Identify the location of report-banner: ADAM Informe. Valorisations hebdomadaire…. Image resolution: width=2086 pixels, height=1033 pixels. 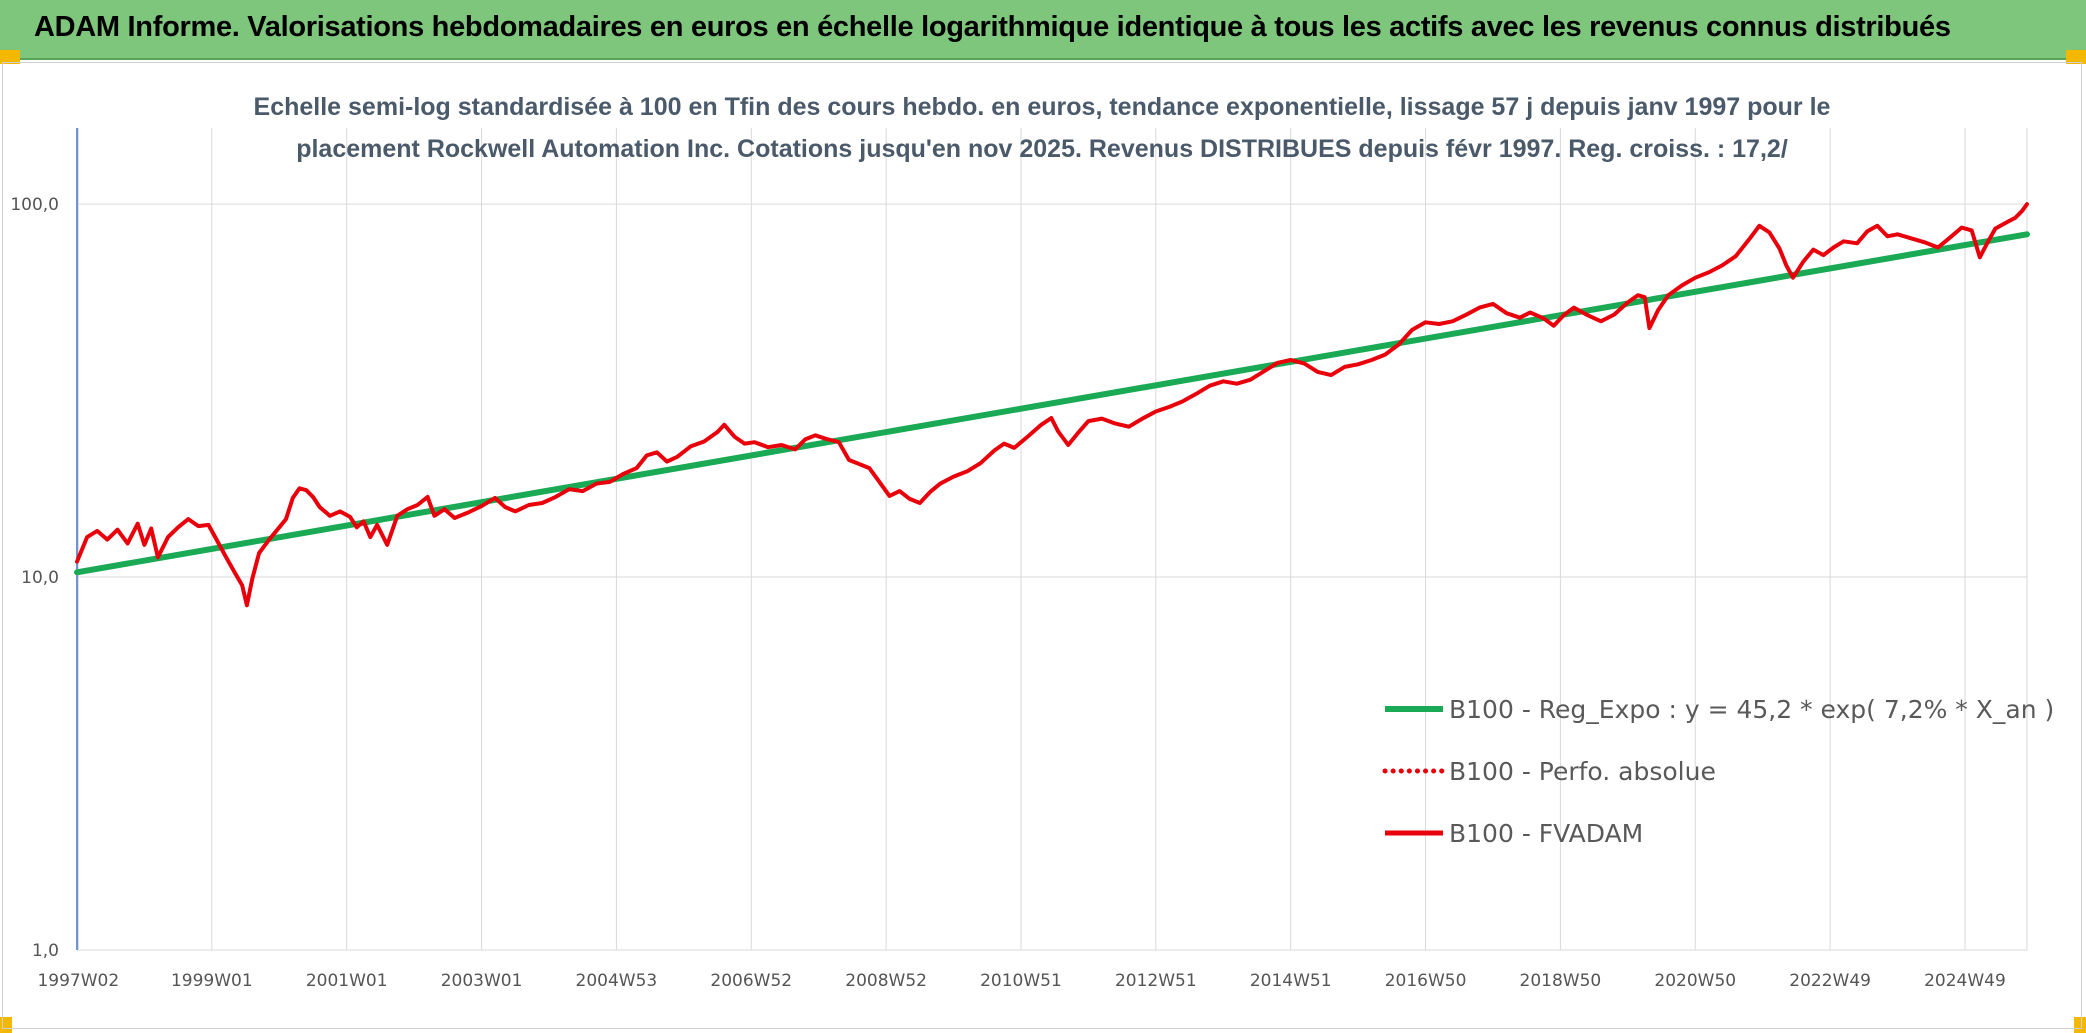
(1043, 30).